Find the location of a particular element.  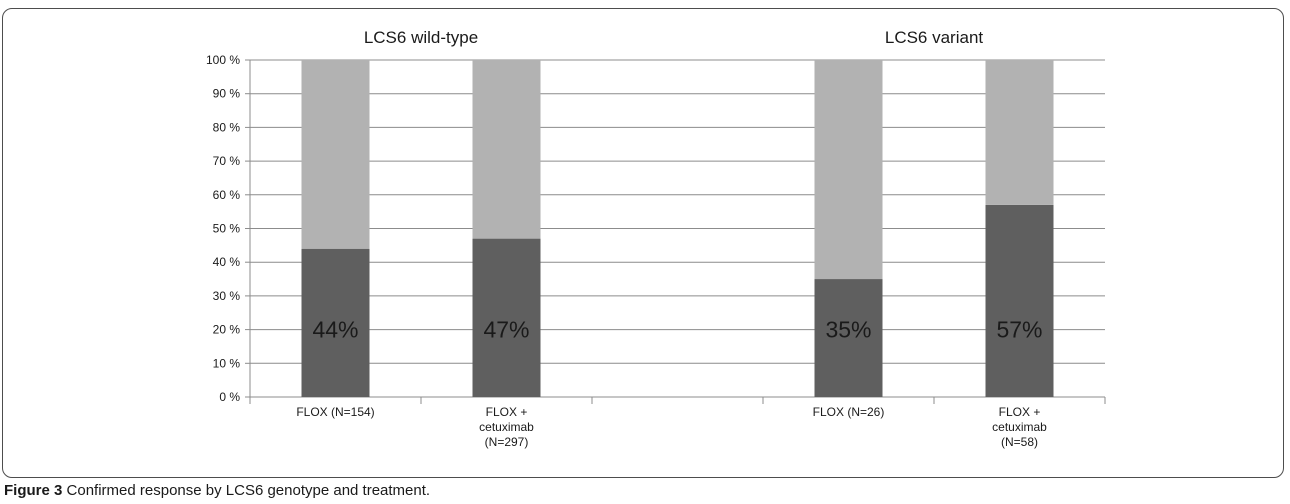

x-category-label: FLOX (N=154) is located at coordinates (335, 412).